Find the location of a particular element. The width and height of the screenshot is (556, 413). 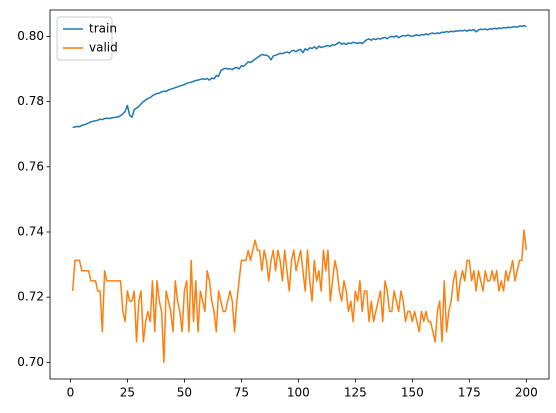

y-tick-label: 0.78 is located at coordinates (30, 101).